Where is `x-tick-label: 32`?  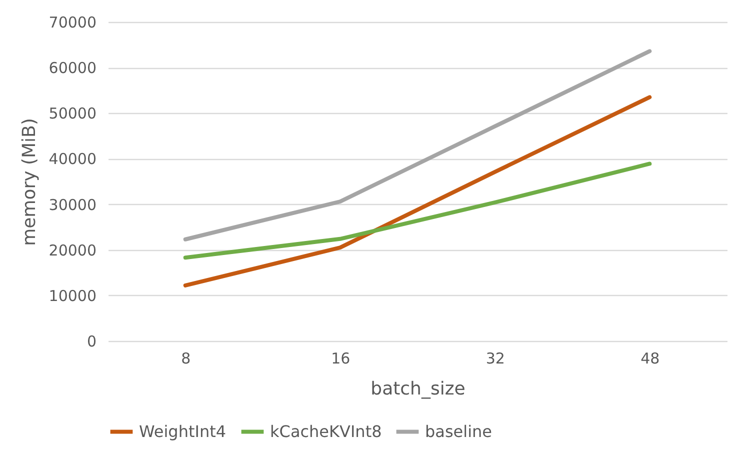
x-tick-label: 32 is located at coordinates (495, 359).